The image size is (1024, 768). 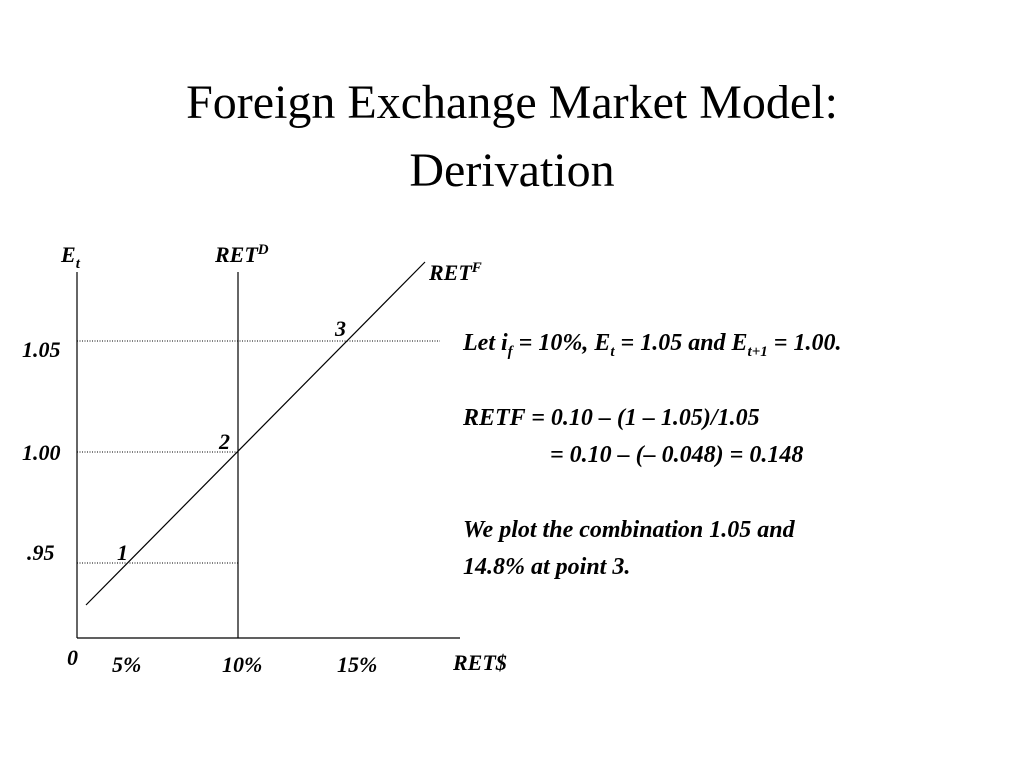 I want to click on x-tick-label: 5%, so click(x=126, y=664).